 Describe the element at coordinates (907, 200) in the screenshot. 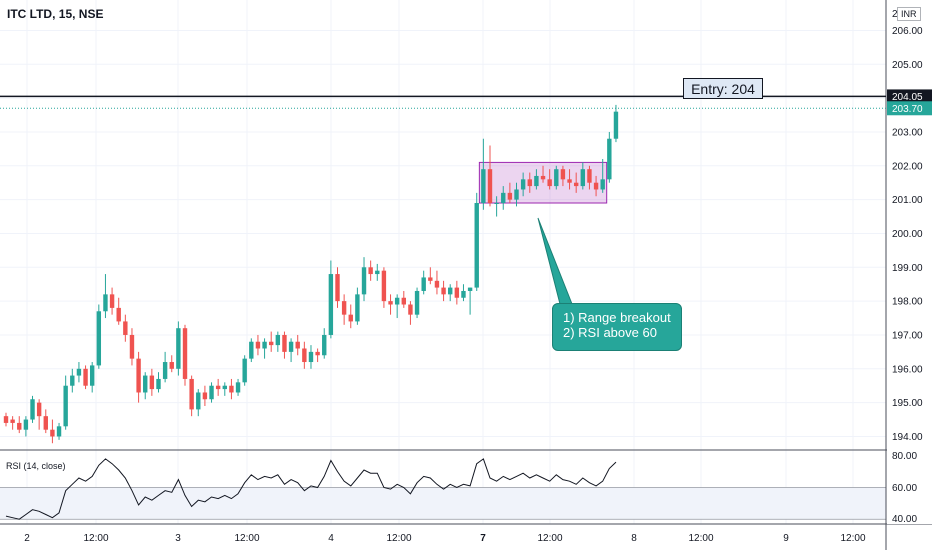

I see `price-axis-label: 201.00` at that location.